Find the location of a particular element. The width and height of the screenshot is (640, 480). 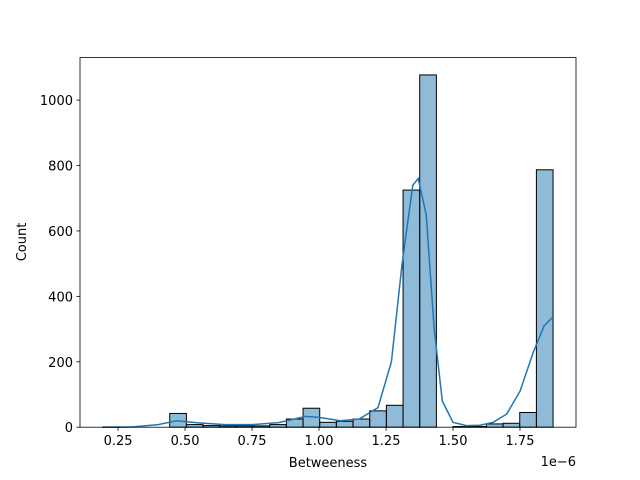

y-tick-label: 200 is located at coordinates (60, 363).